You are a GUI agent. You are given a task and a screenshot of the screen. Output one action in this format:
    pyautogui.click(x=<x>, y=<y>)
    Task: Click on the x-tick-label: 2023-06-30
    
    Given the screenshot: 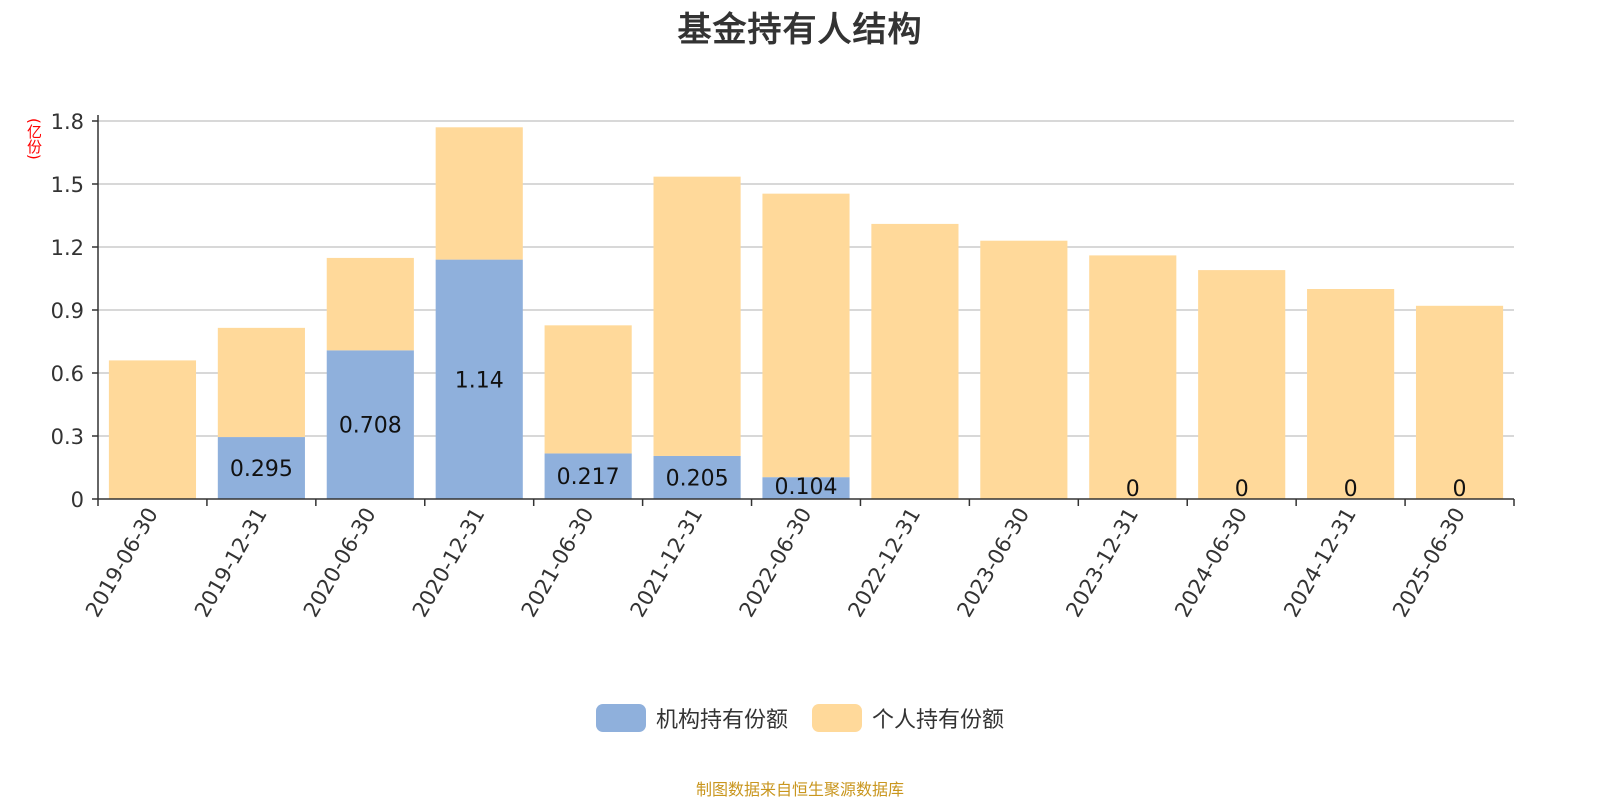 What is the action you would take?
    pyautogui.click(x=993, y=563)
    